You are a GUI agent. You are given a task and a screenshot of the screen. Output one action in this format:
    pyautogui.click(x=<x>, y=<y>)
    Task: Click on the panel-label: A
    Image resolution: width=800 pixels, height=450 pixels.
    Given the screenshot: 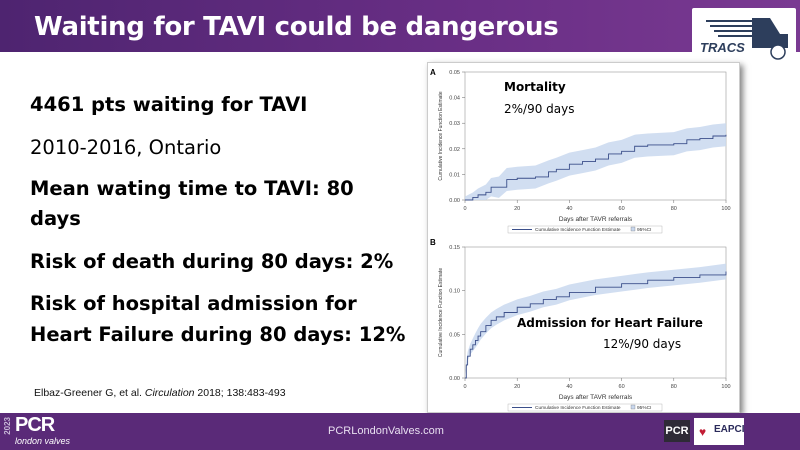 What is the action you would take?
    pyautogui.click(x=433, y=72)
    